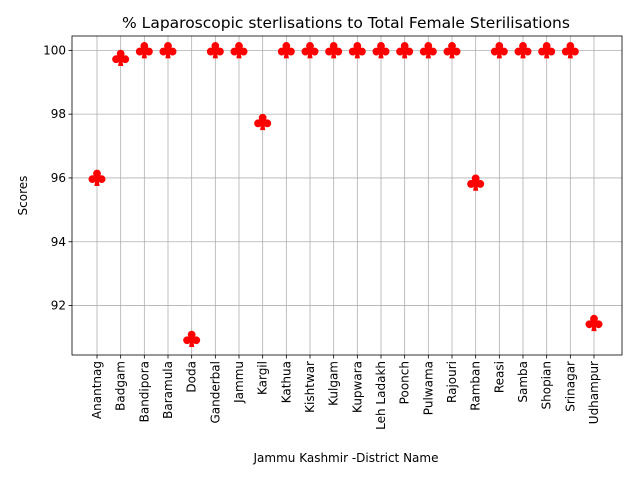  Describe the element at coordinates (192, 339) in the screenshot. I see `data-point-doda` at that location.